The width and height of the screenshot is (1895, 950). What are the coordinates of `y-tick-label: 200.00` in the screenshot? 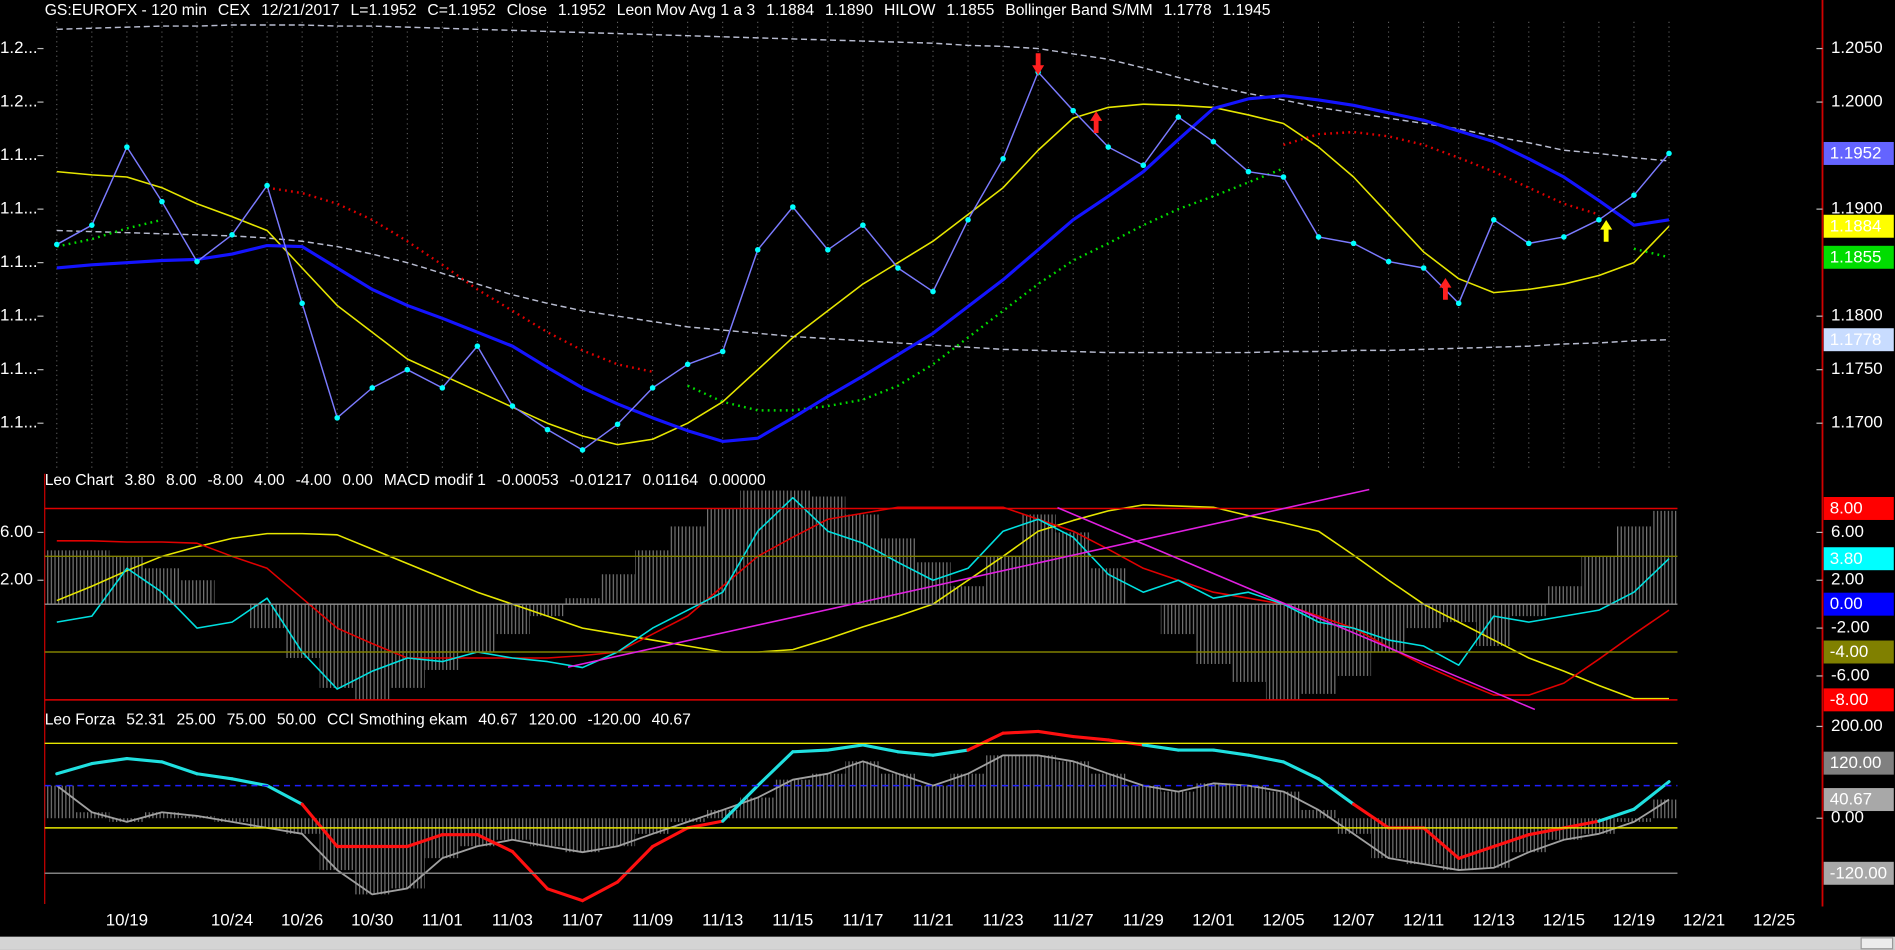 It's located at (1857, 725).